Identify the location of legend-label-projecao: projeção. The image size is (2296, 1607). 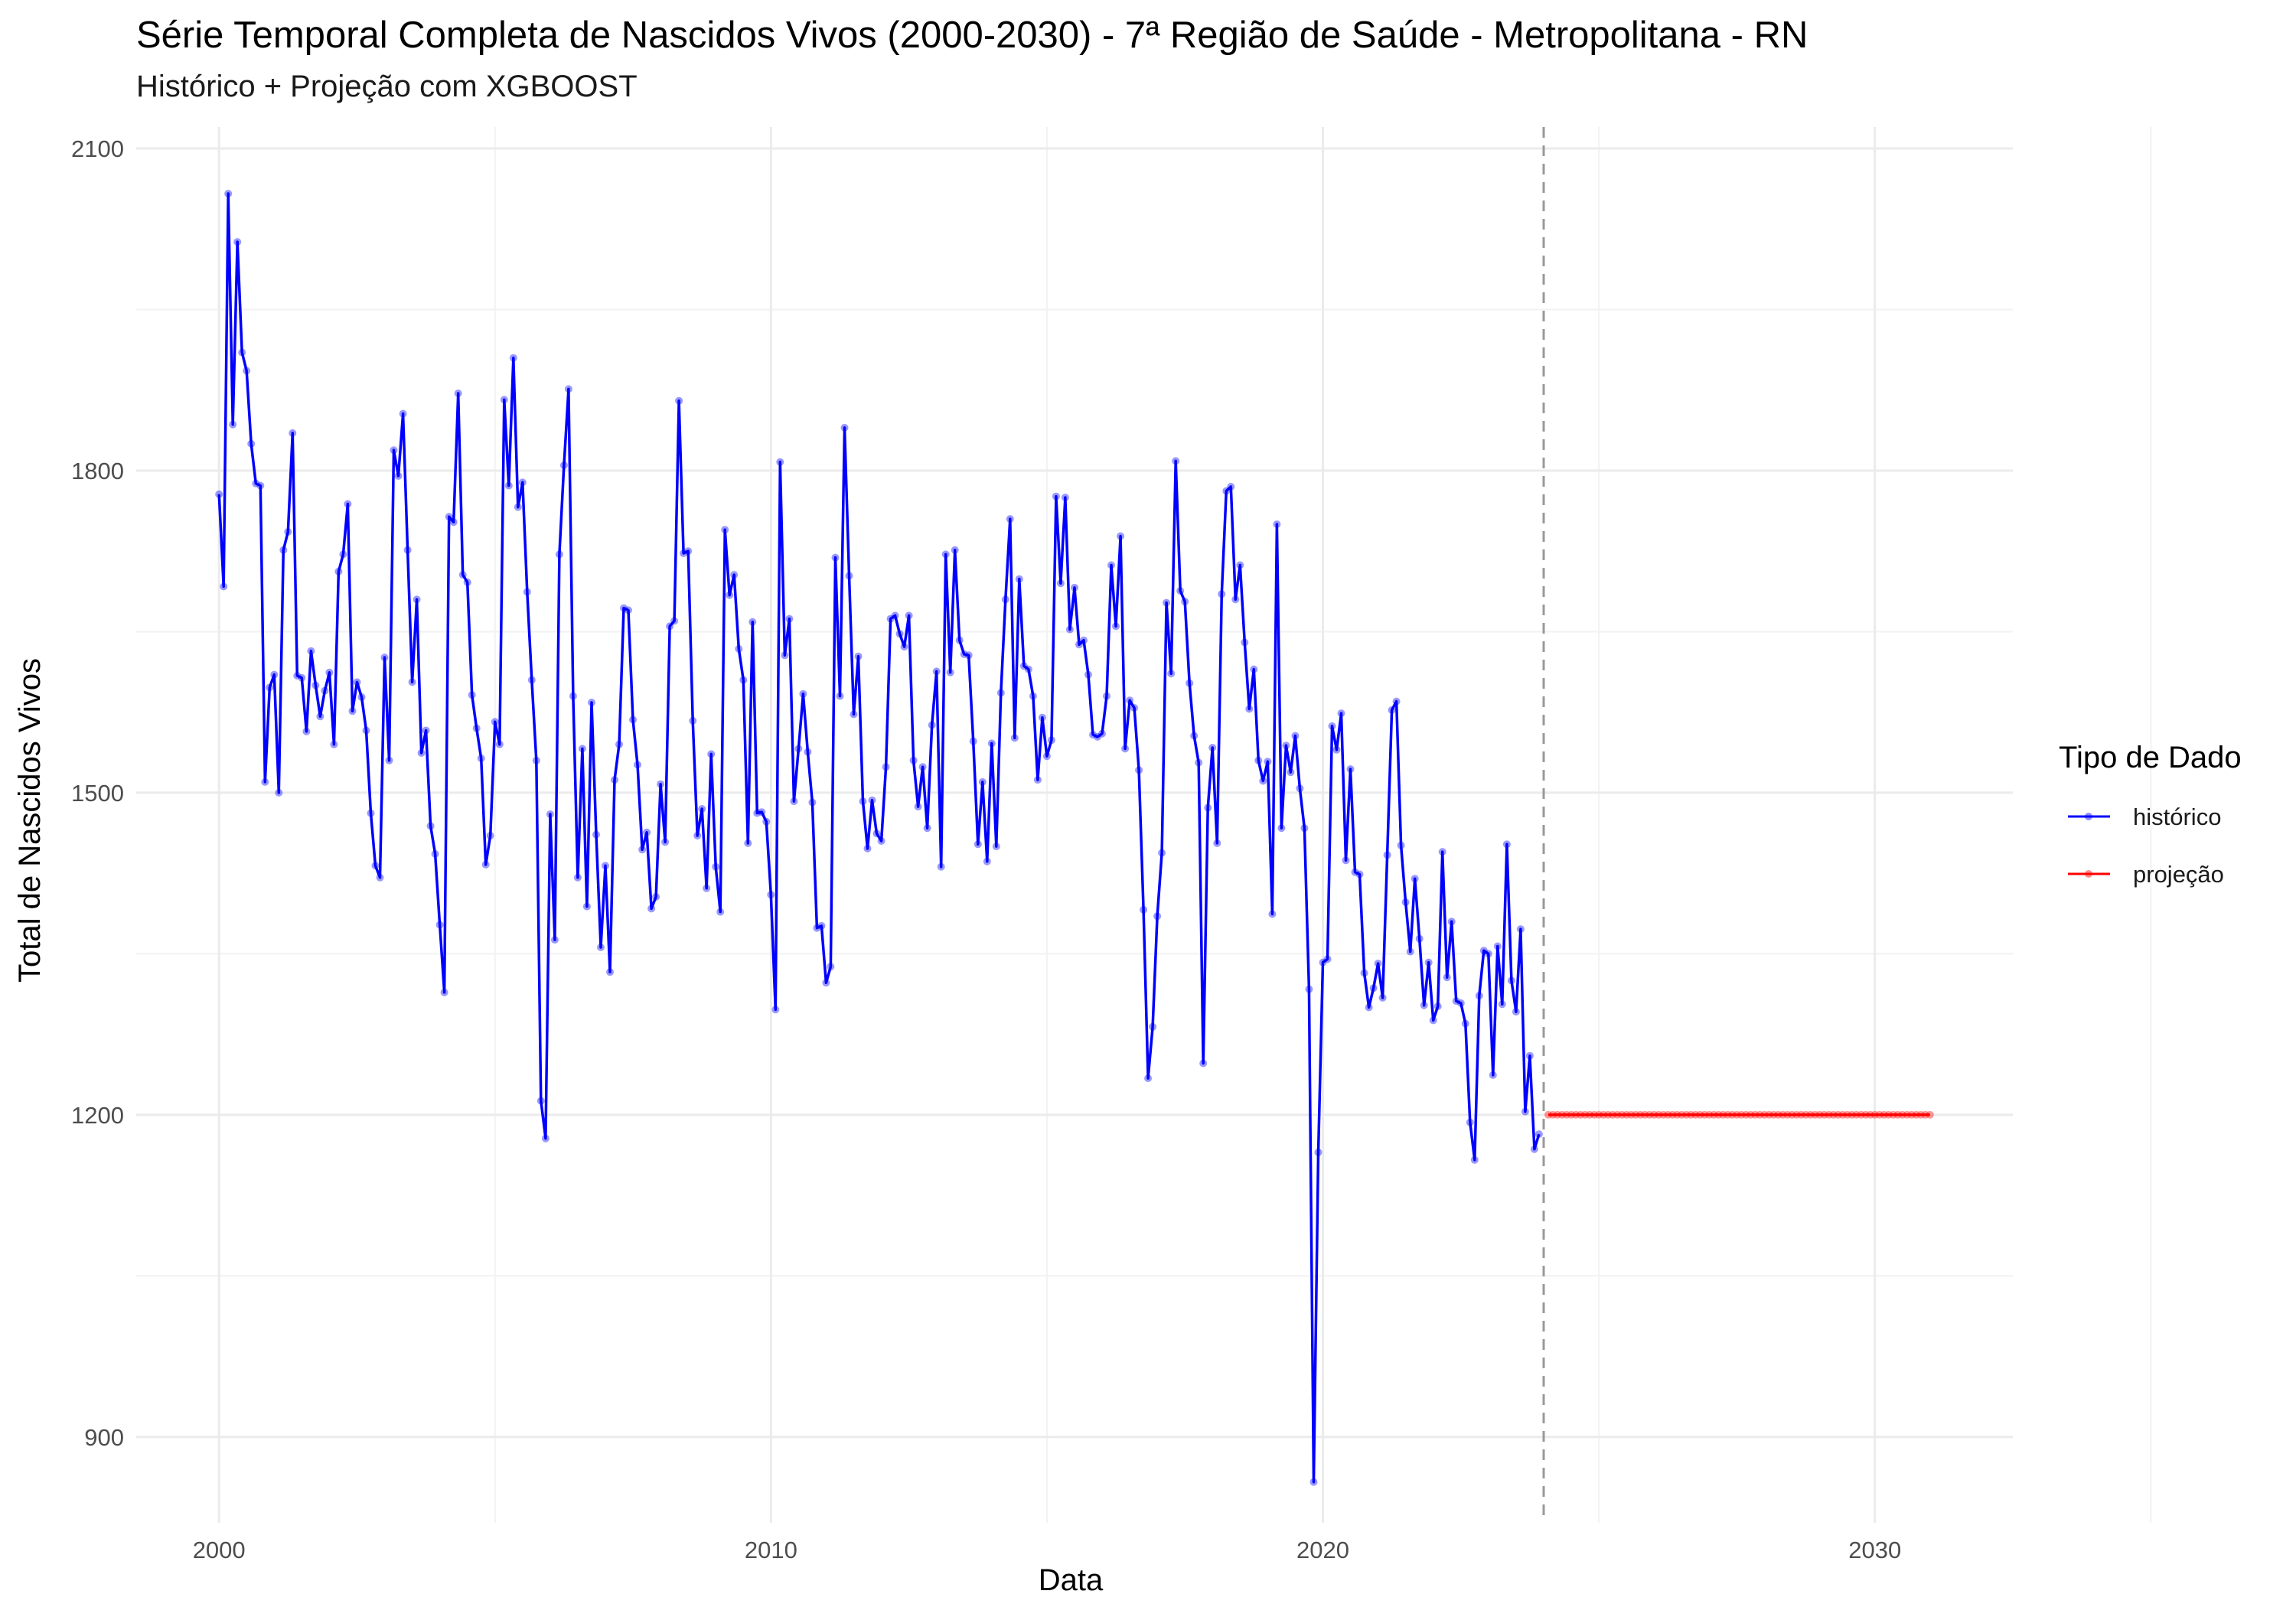
(2178, 875).